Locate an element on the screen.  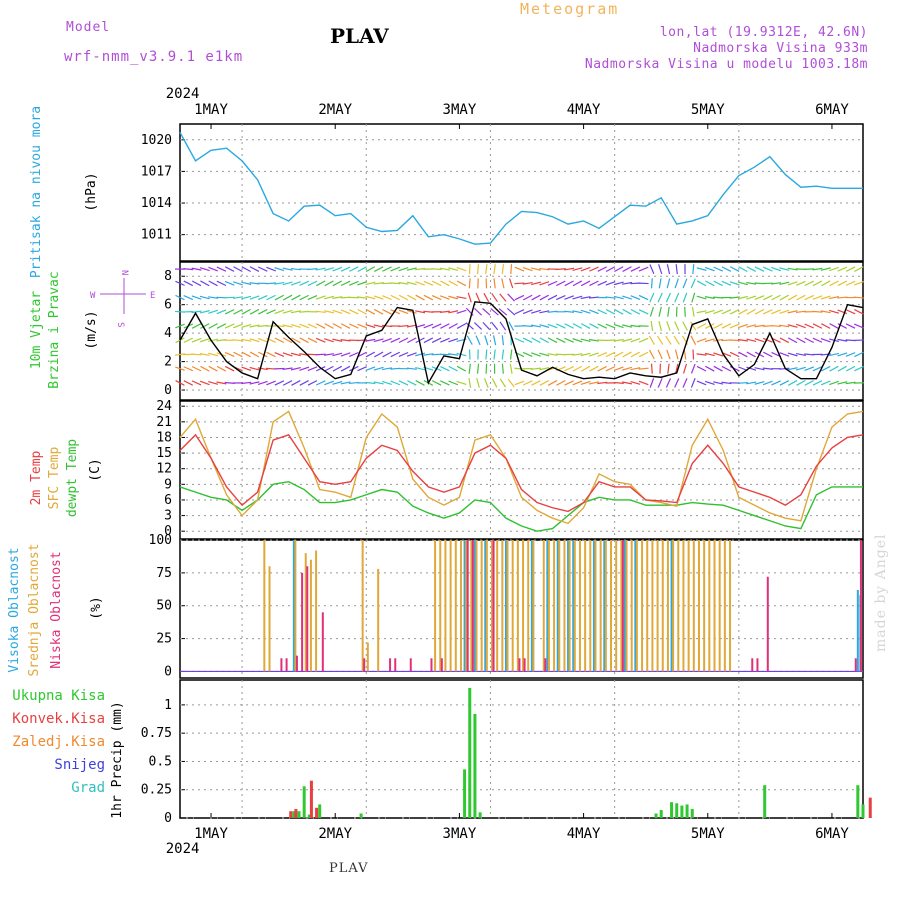
ytick-label-3: 18 is located at coordinates (164, 437).